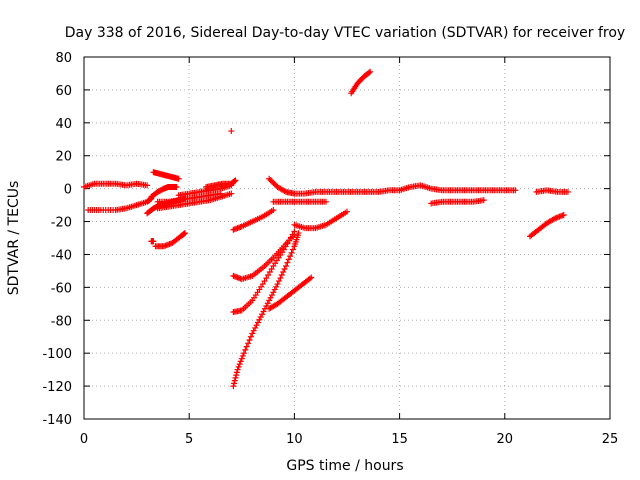 This screenshot has width=640, height=480. I want to click on y-tick-label: -60, so click(61, 288).